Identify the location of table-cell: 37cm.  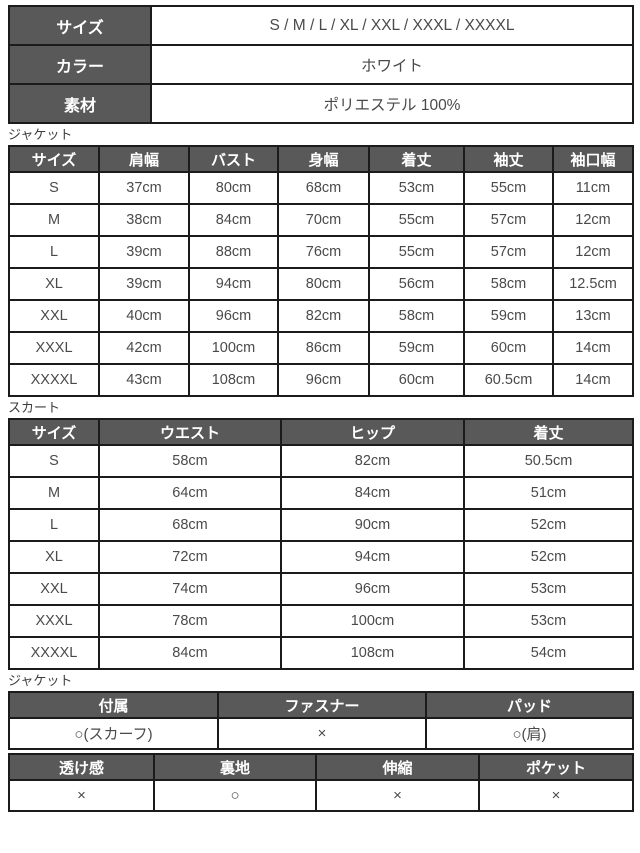
(144, 188).